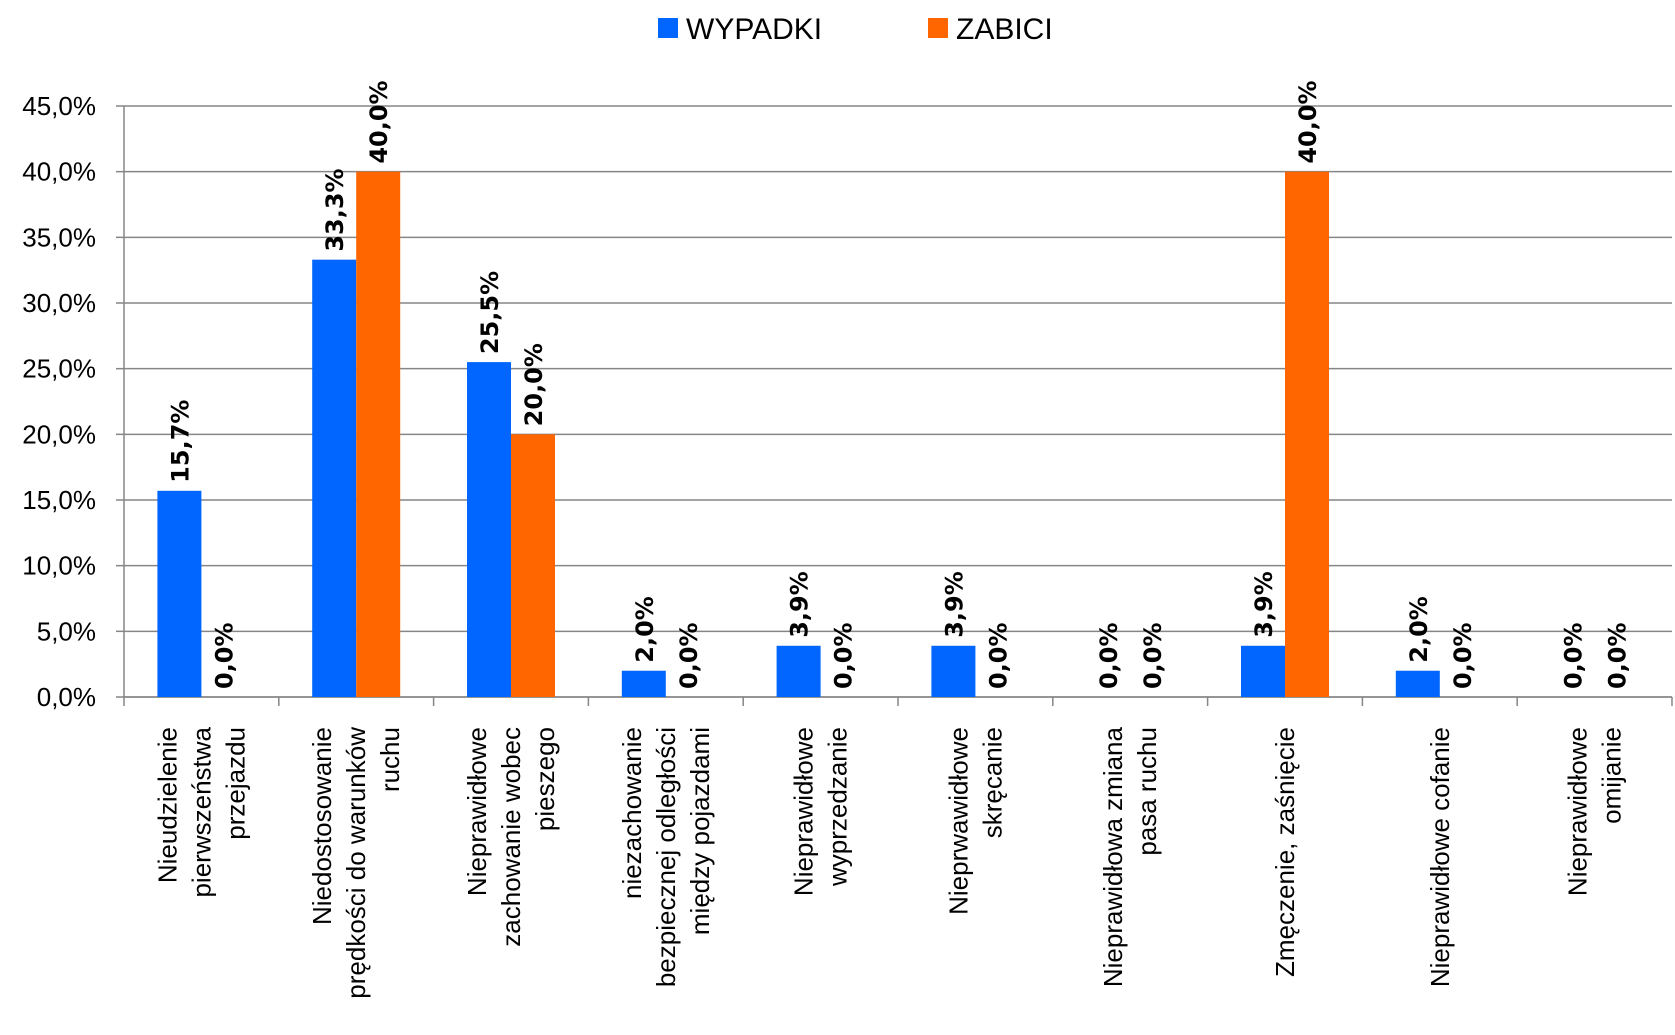  I want to click on legend-label-zabici: ZABICI, so click(1004, 29).